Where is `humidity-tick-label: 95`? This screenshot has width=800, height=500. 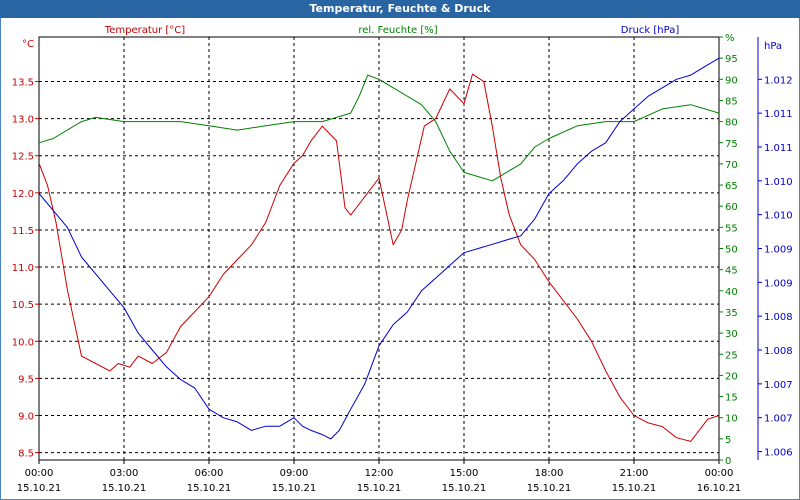 humidity-tick-label: 95 is located at coordinates (731, 59).